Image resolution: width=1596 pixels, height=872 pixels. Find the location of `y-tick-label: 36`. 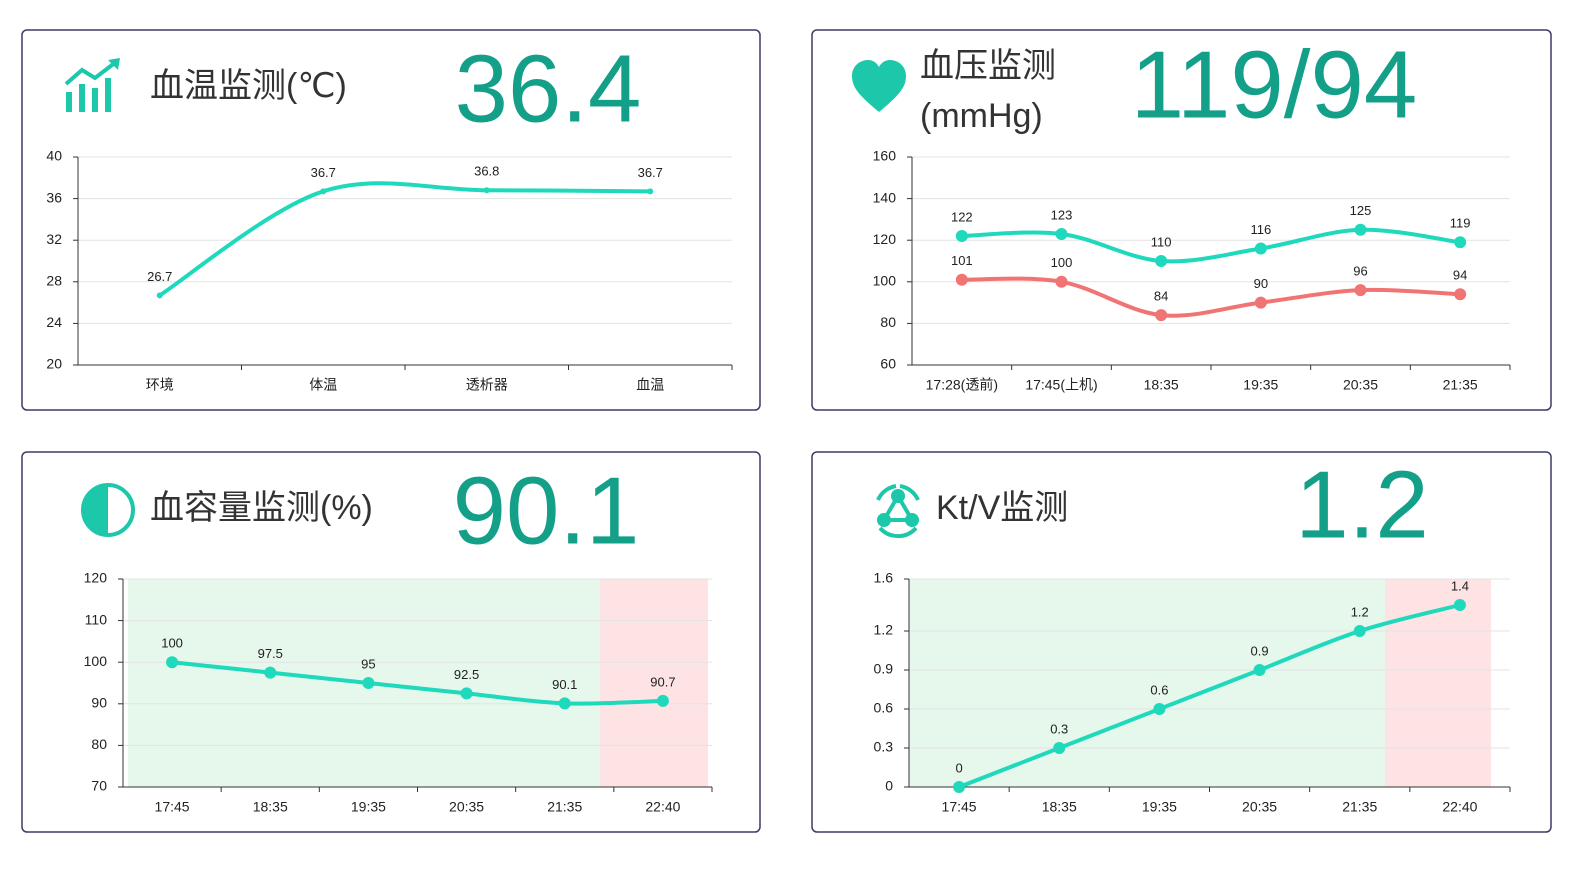

y-tick-label: 36 is located at coordinates (54, 197).